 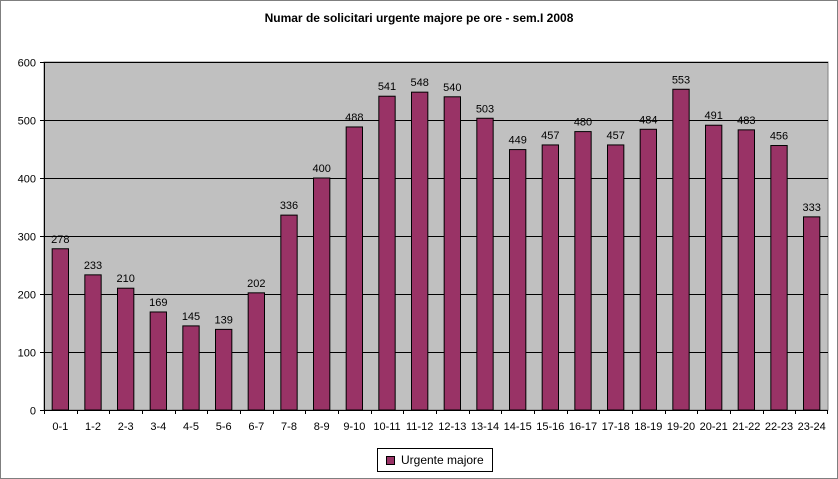 What do you see at coordinates (812, 427) in the screenshot?
I see `x-tick-label: 23-24` at bounding box center [812, 427].